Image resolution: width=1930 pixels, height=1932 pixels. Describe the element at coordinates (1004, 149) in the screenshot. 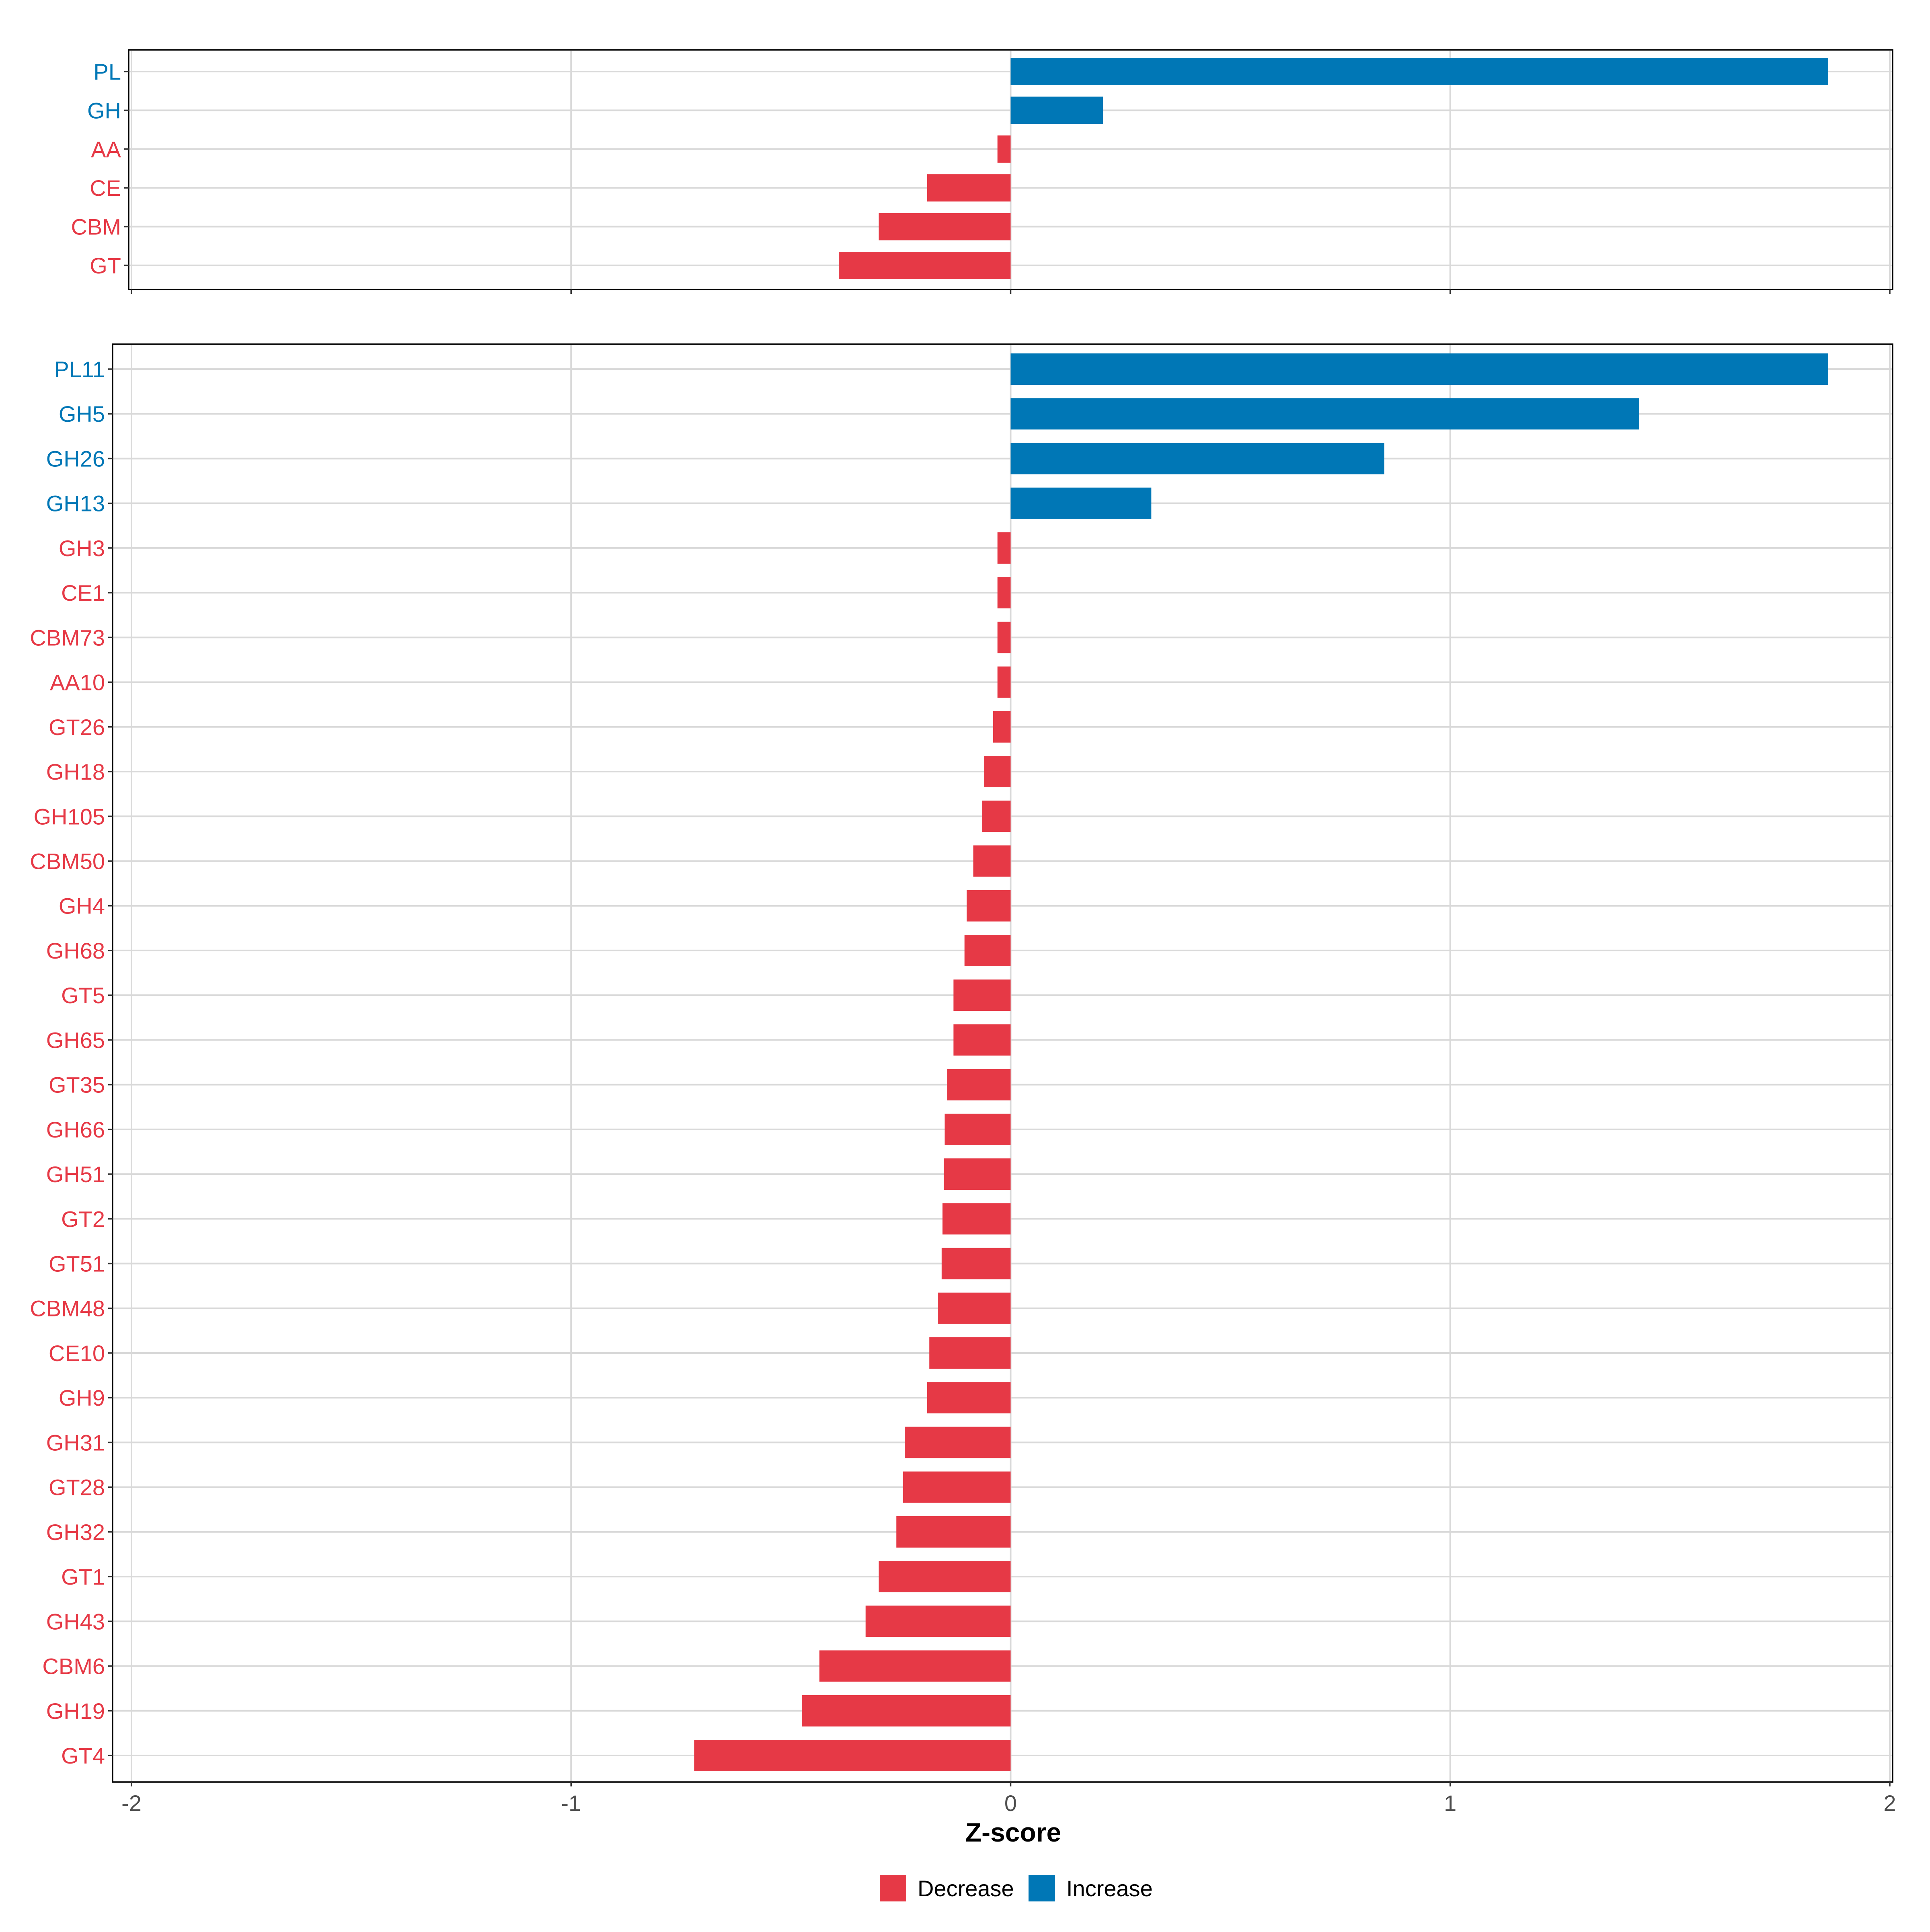

I see `bar-aa` at that location.